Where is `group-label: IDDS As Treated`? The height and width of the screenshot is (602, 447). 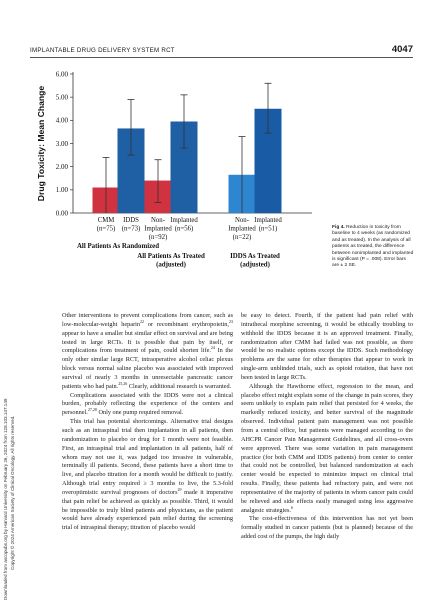
group-label: IDDS As Treated is located at coordinates (255, 256).